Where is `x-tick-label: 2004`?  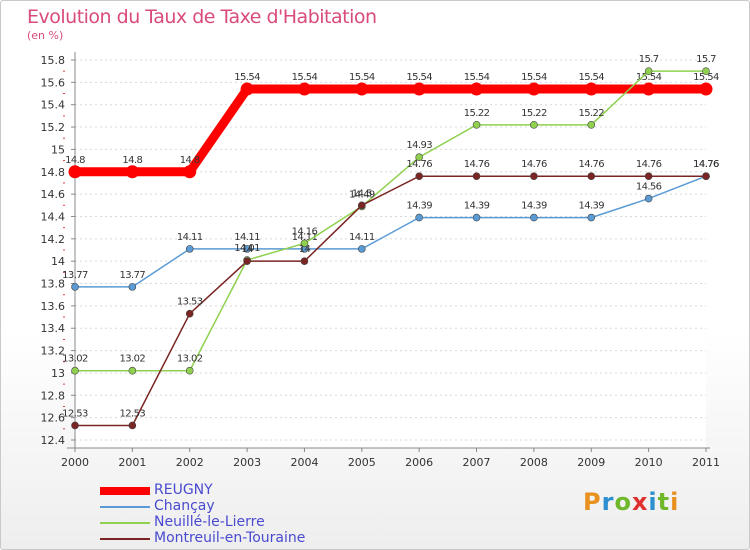
x-tick-label: 2004 is located at coordinates (304, 462).